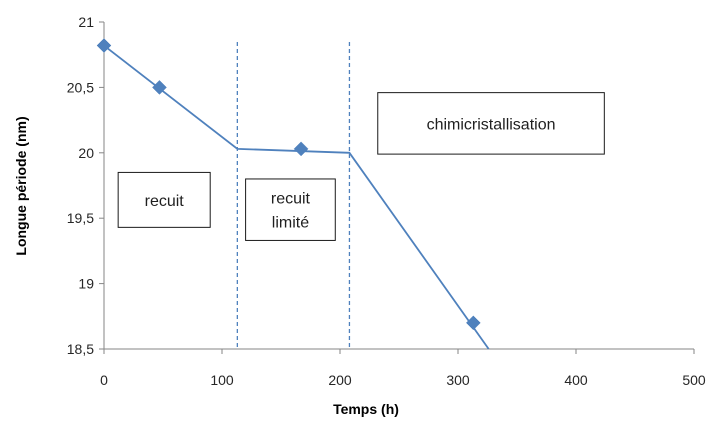  What do you see at coordinates (694, 380) in the screenshot?
I see `x-tick-label: 500` at bounding box center [694, 380].